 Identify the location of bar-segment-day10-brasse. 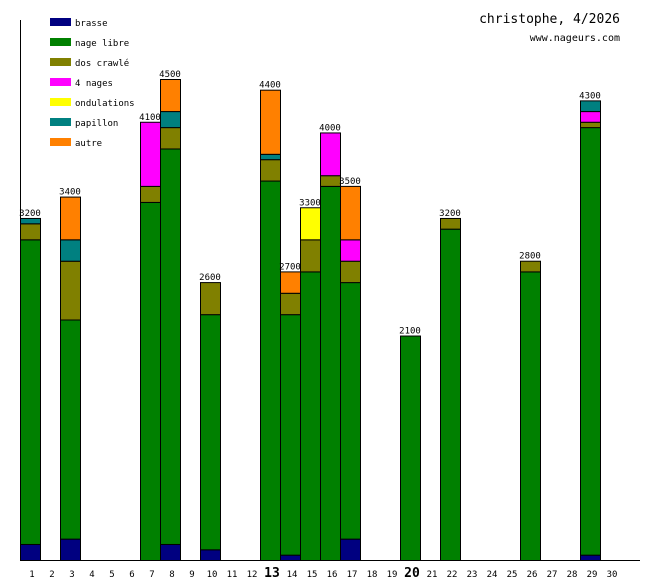
(210, 555).